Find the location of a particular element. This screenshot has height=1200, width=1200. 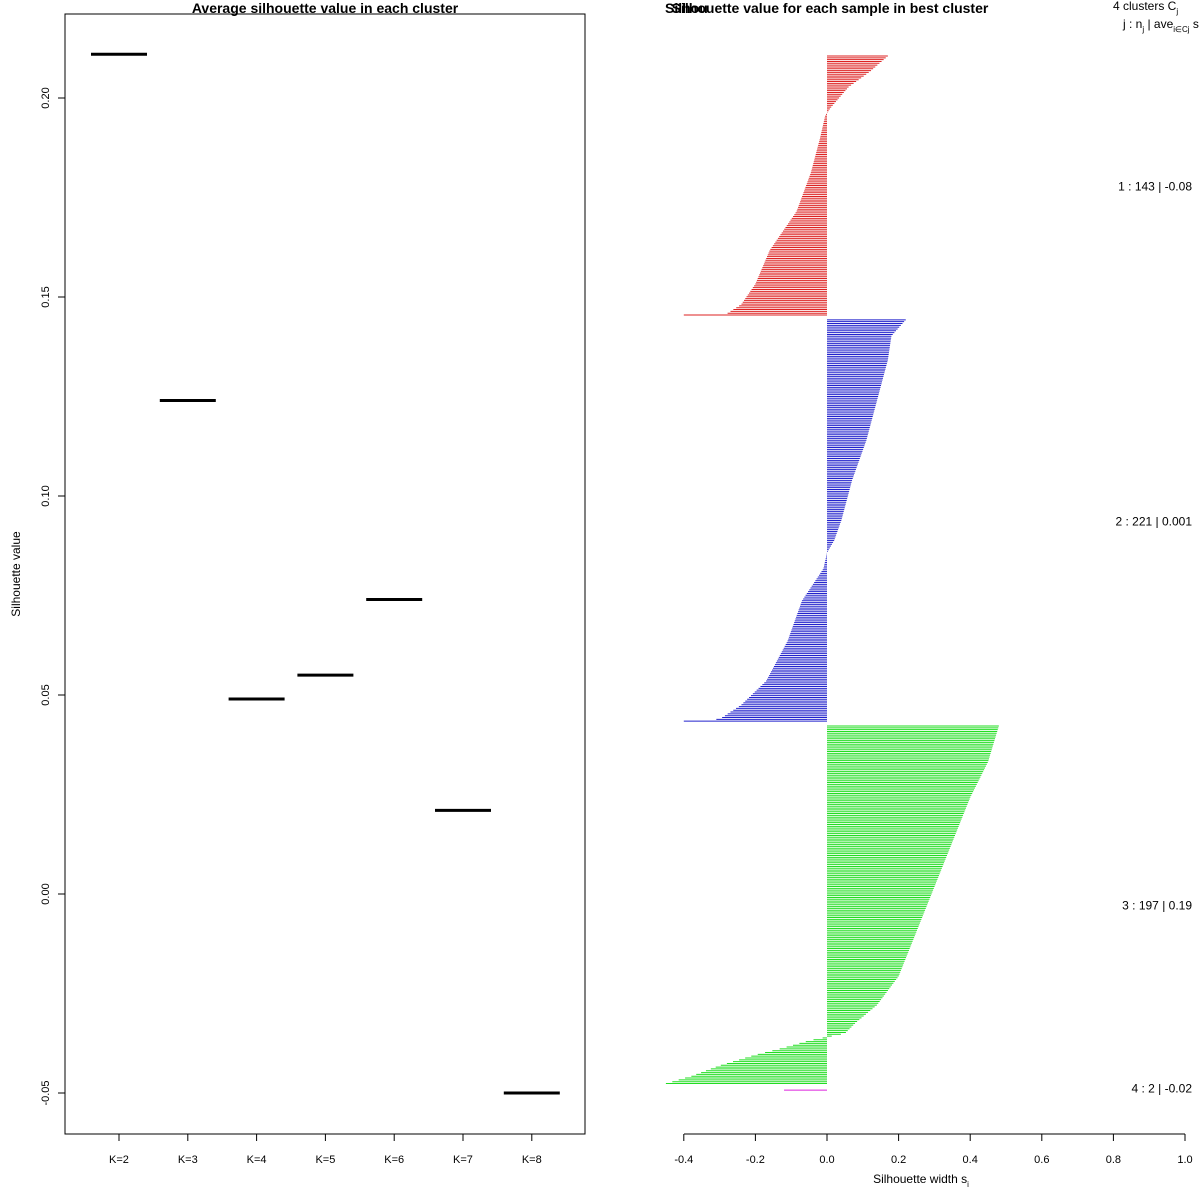

right-x-tick-label: 0.0 is located at coordinates (826, 1160).